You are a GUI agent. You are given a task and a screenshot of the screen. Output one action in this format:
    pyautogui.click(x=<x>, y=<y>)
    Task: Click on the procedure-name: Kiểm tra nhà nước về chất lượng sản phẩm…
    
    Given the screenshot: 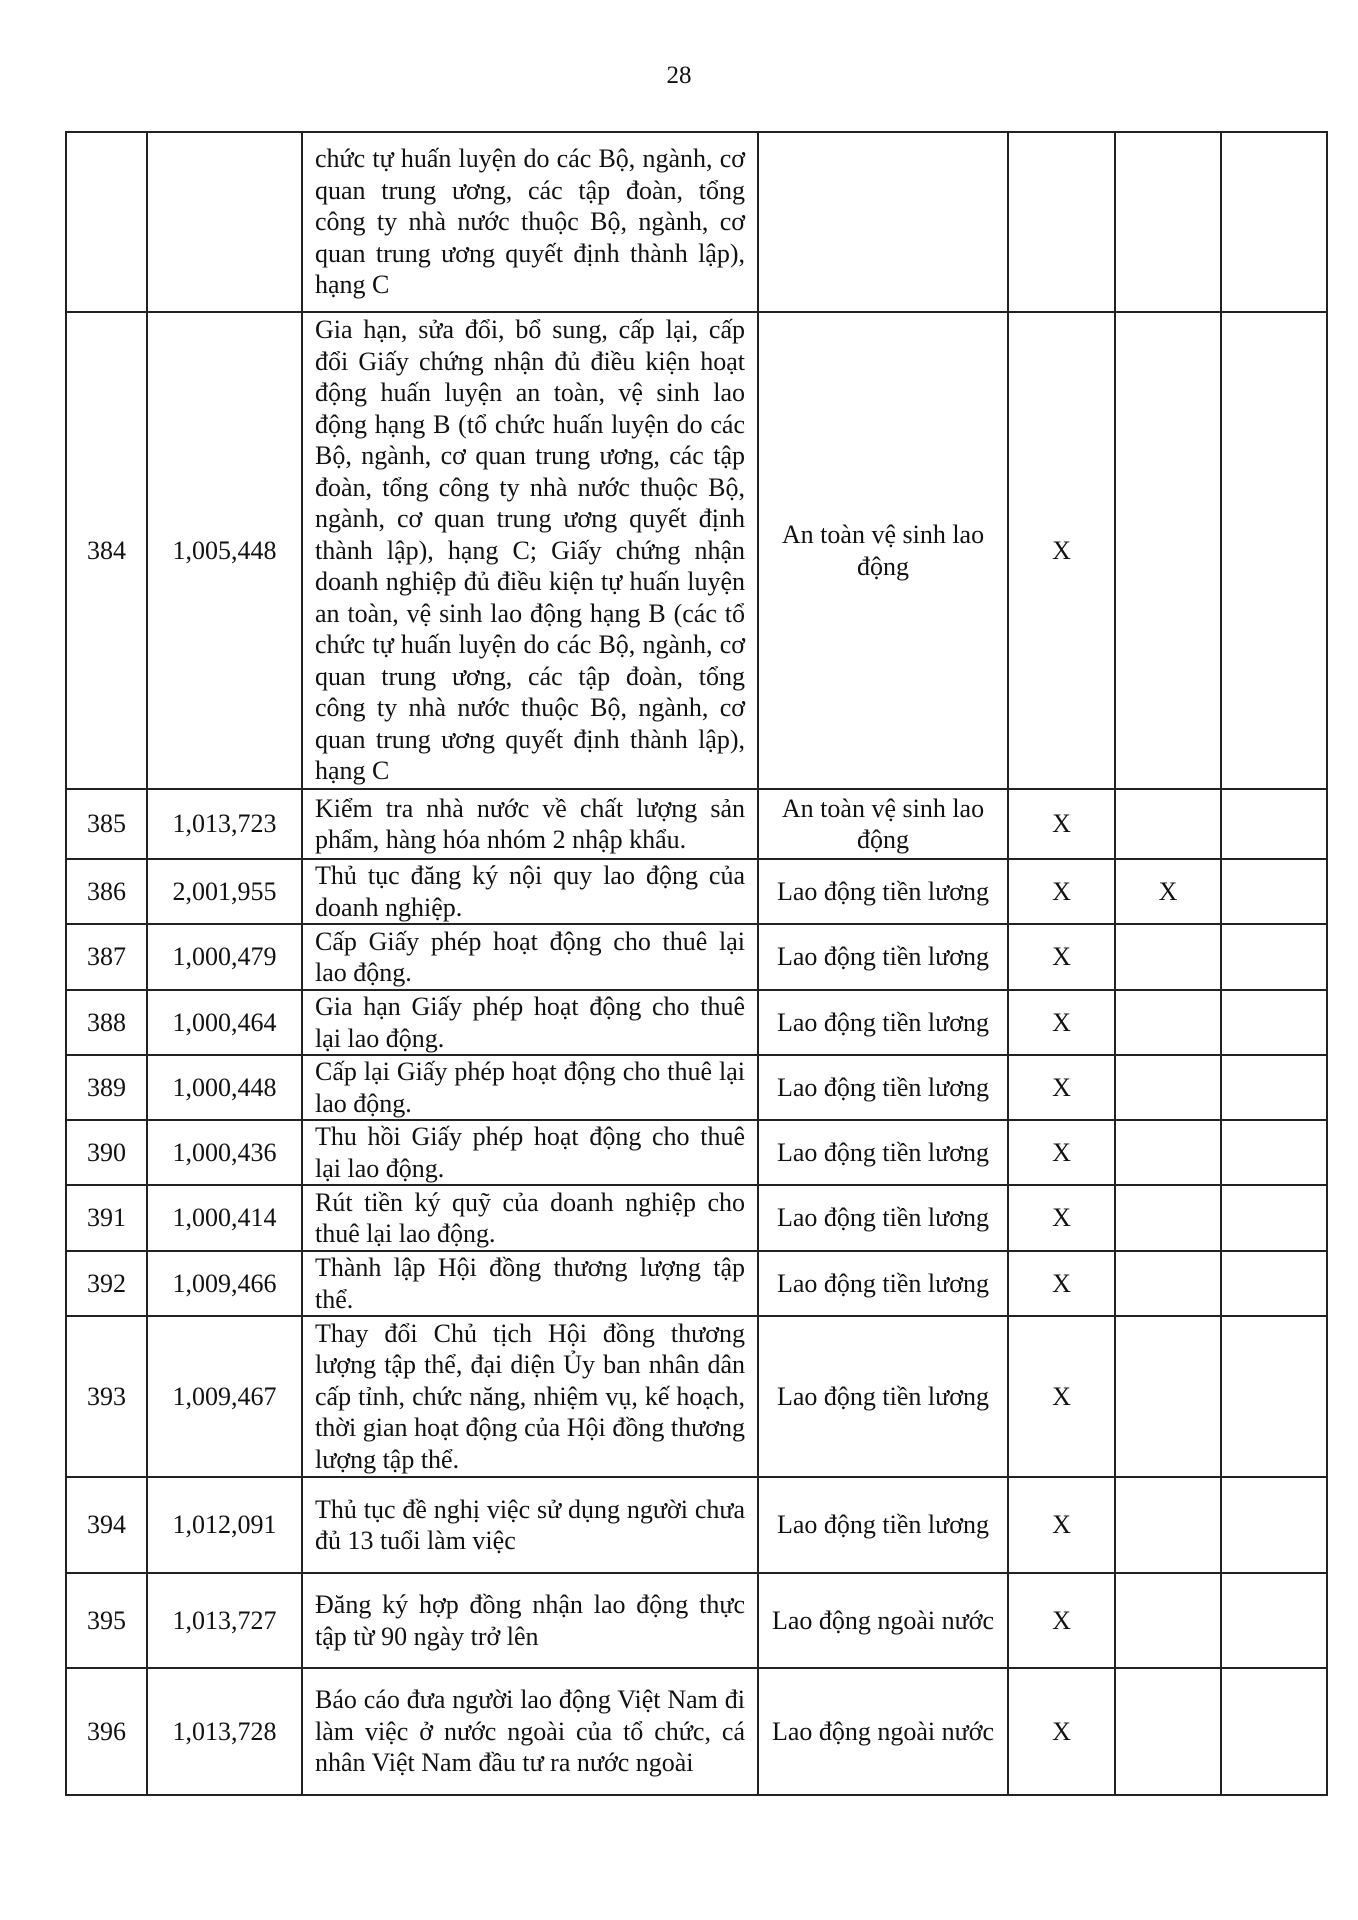 What is the action you would take?
    pyautogui.click(x=530, y=824)
    